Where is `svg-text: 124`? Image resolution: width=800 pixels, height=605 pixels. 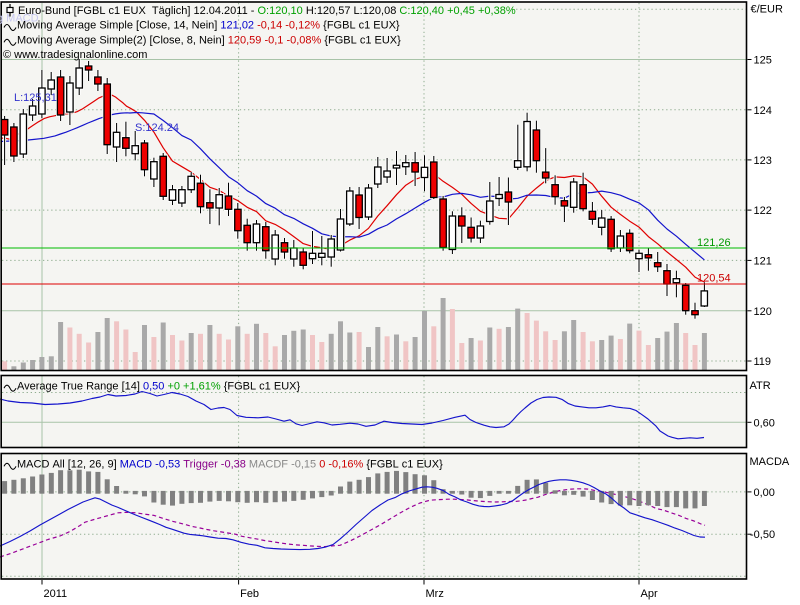 svg-text: 124 is located at coordinates (763, 111).